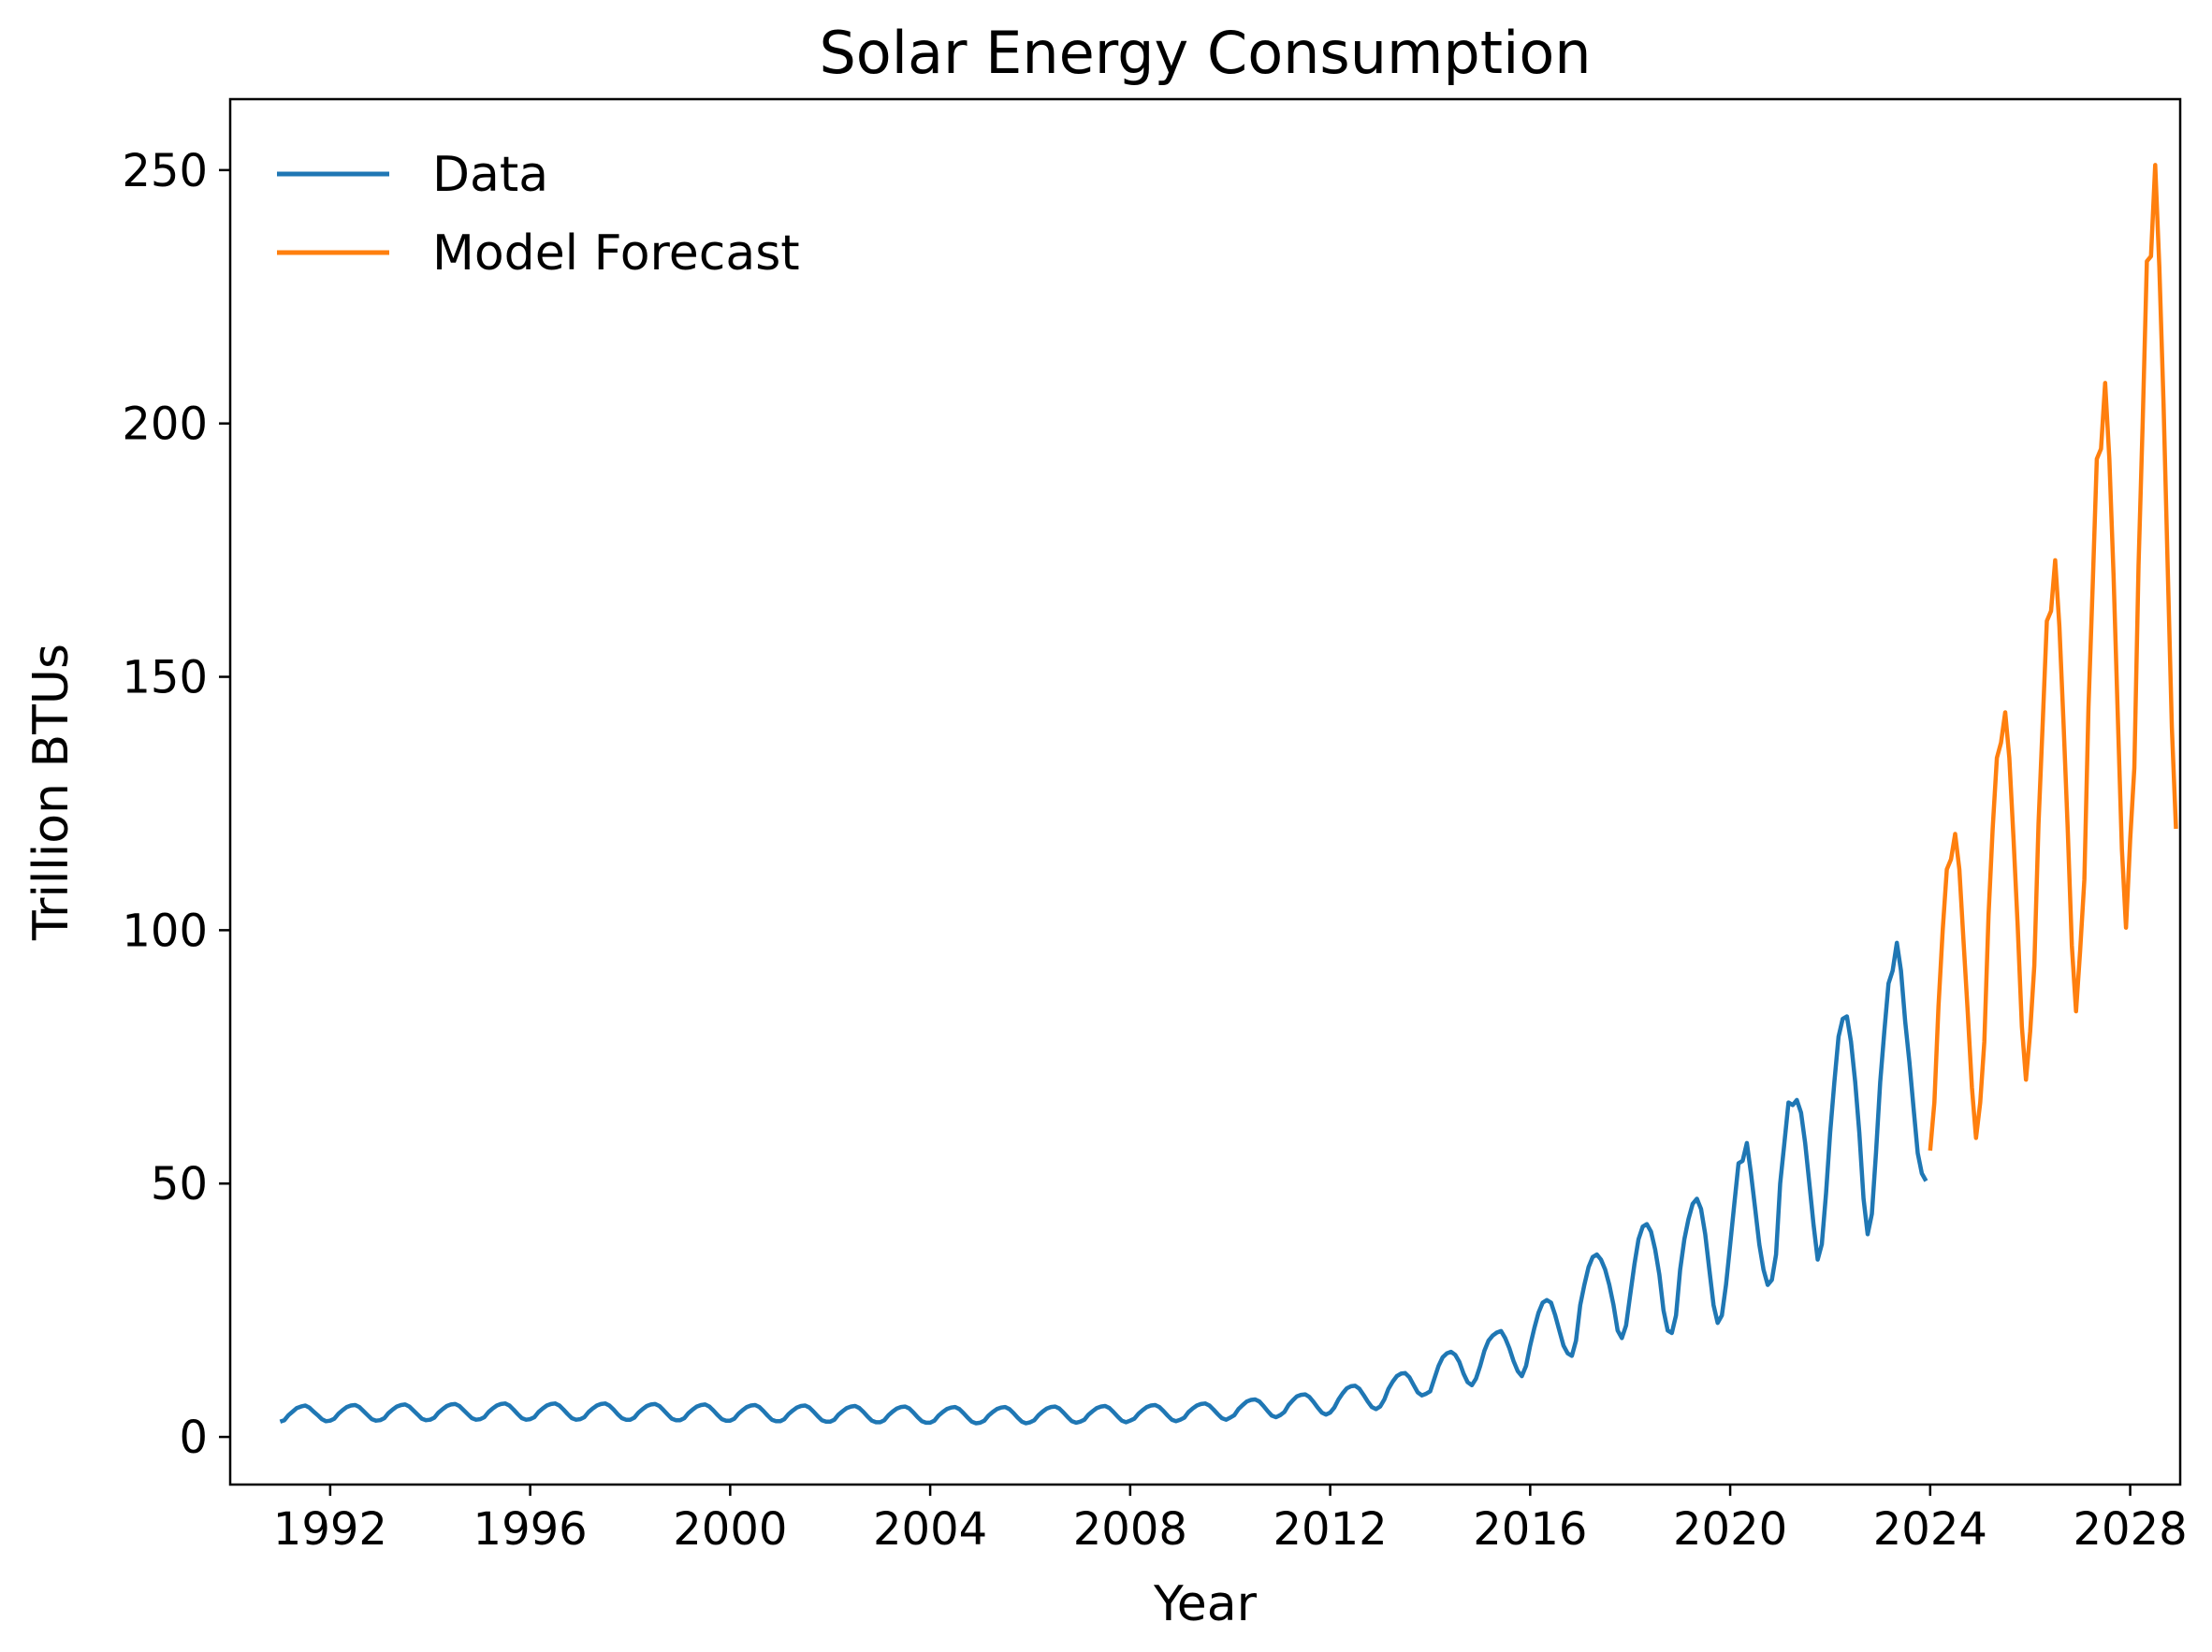 This screenshot has height=1652, width=2212. What do you see at coordinates (179, 1184) in the screenshot?
I see `y-tick-label: 50` at bounding box center [179, 1184].